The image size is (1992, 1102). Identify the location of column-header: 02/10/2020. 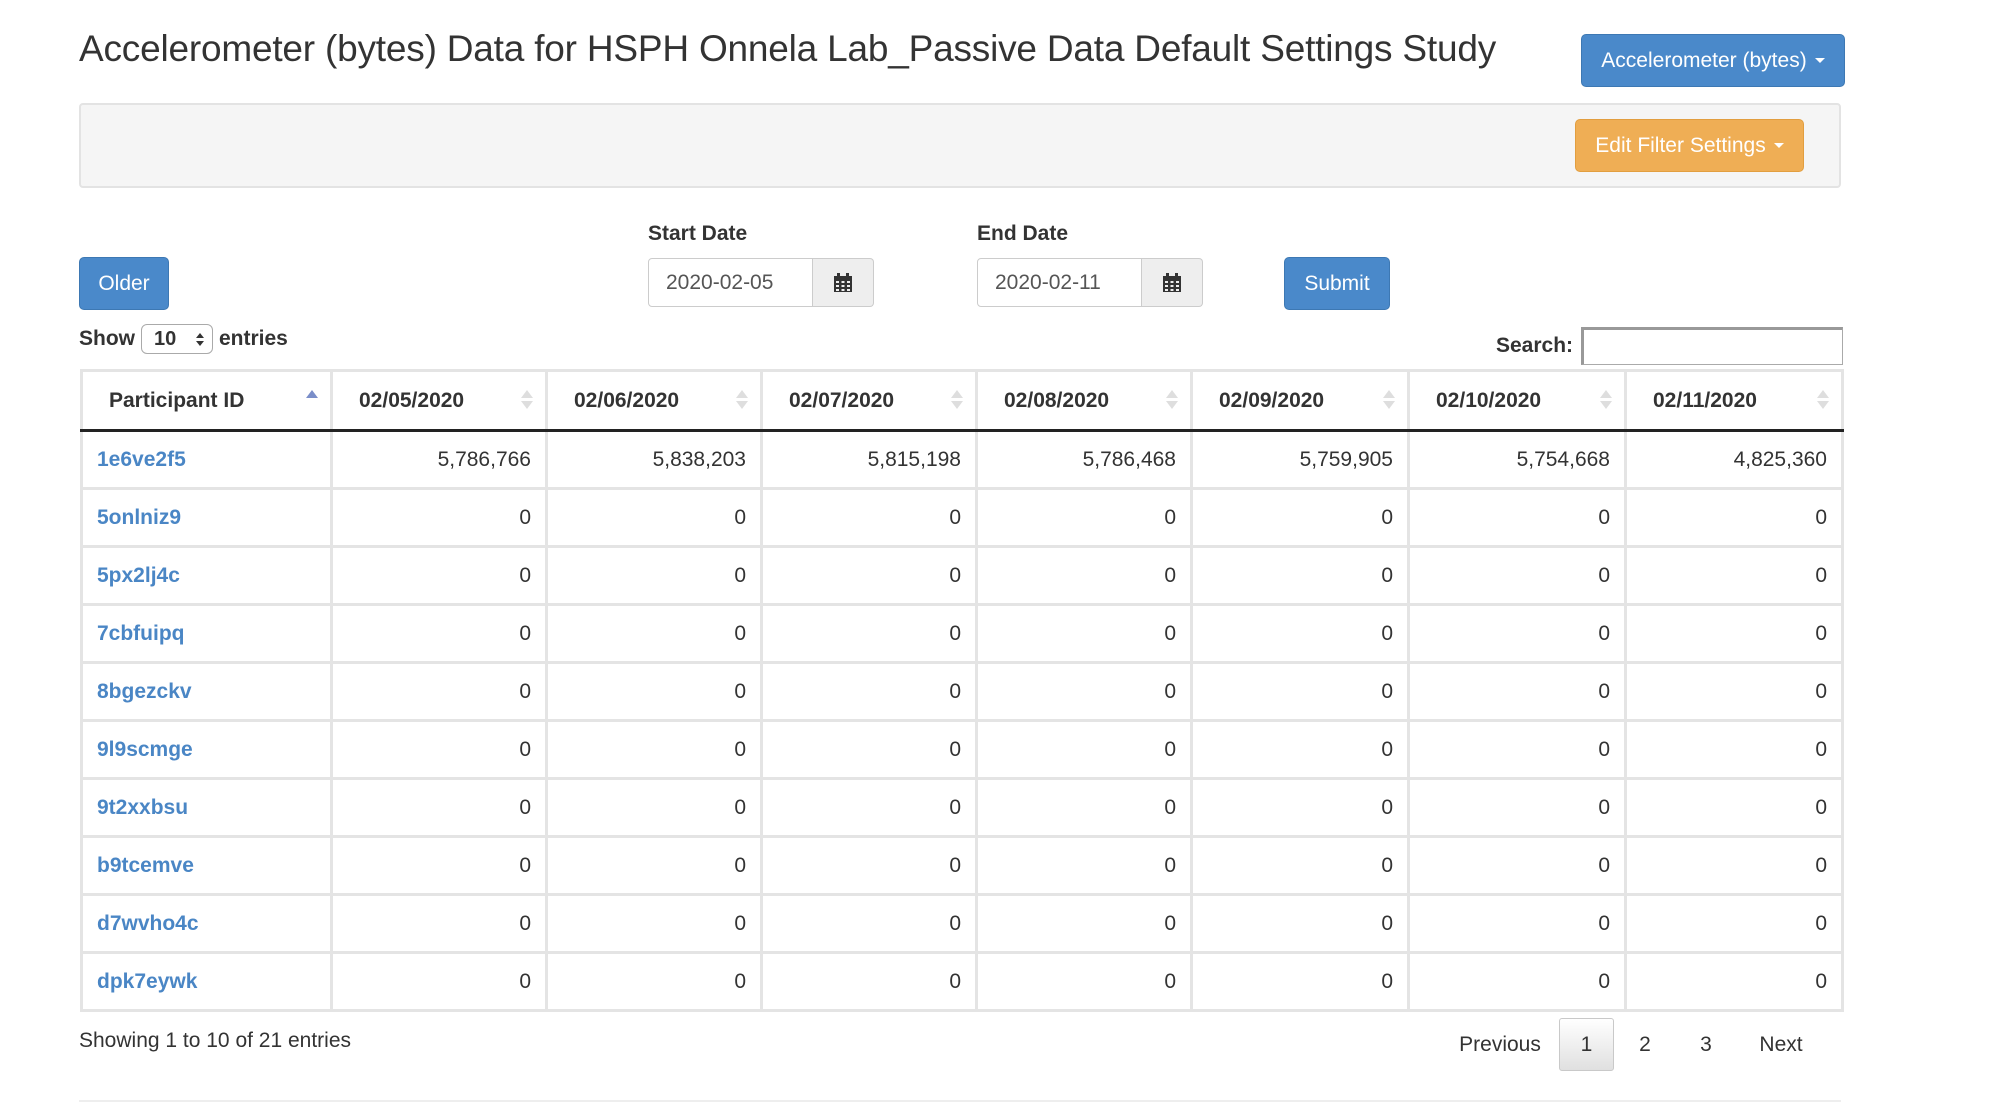
(1517, 400).